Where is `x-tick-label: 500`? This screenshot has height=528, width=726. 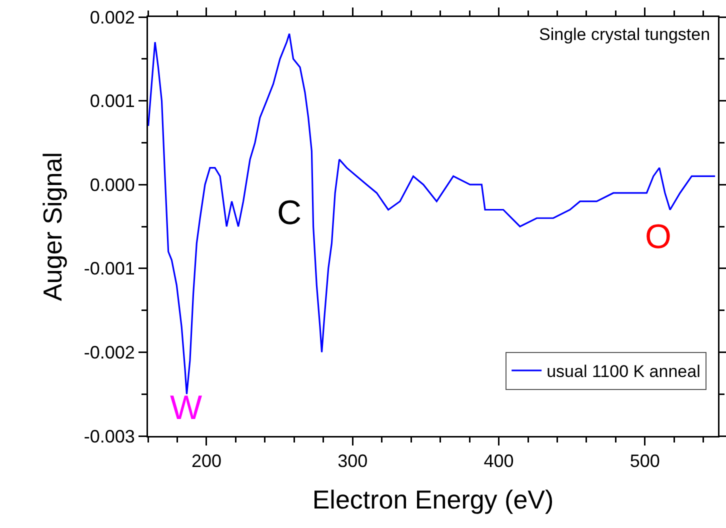 x-tick-label: 500 is located at coordinates (645, 461).